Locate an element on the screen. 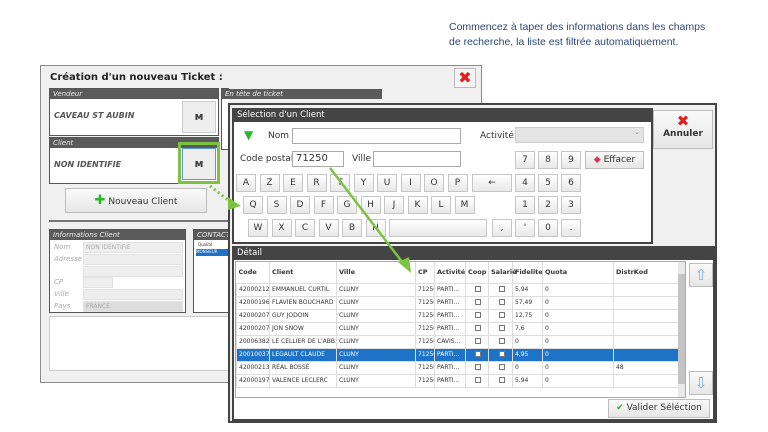 Image resolution: width=768 pixels, height=432 pixels. nom-field: NON IDENTIFIE is located at coordinates (133, 247).